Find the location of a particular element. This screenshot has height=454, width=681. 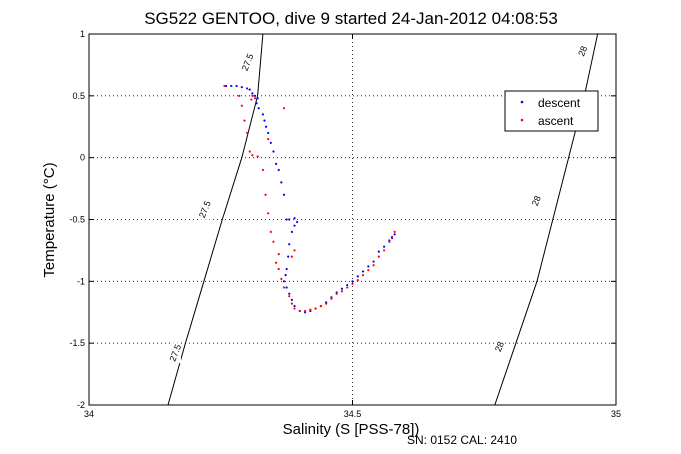

series-ascent is located at coordinates (309, 198).